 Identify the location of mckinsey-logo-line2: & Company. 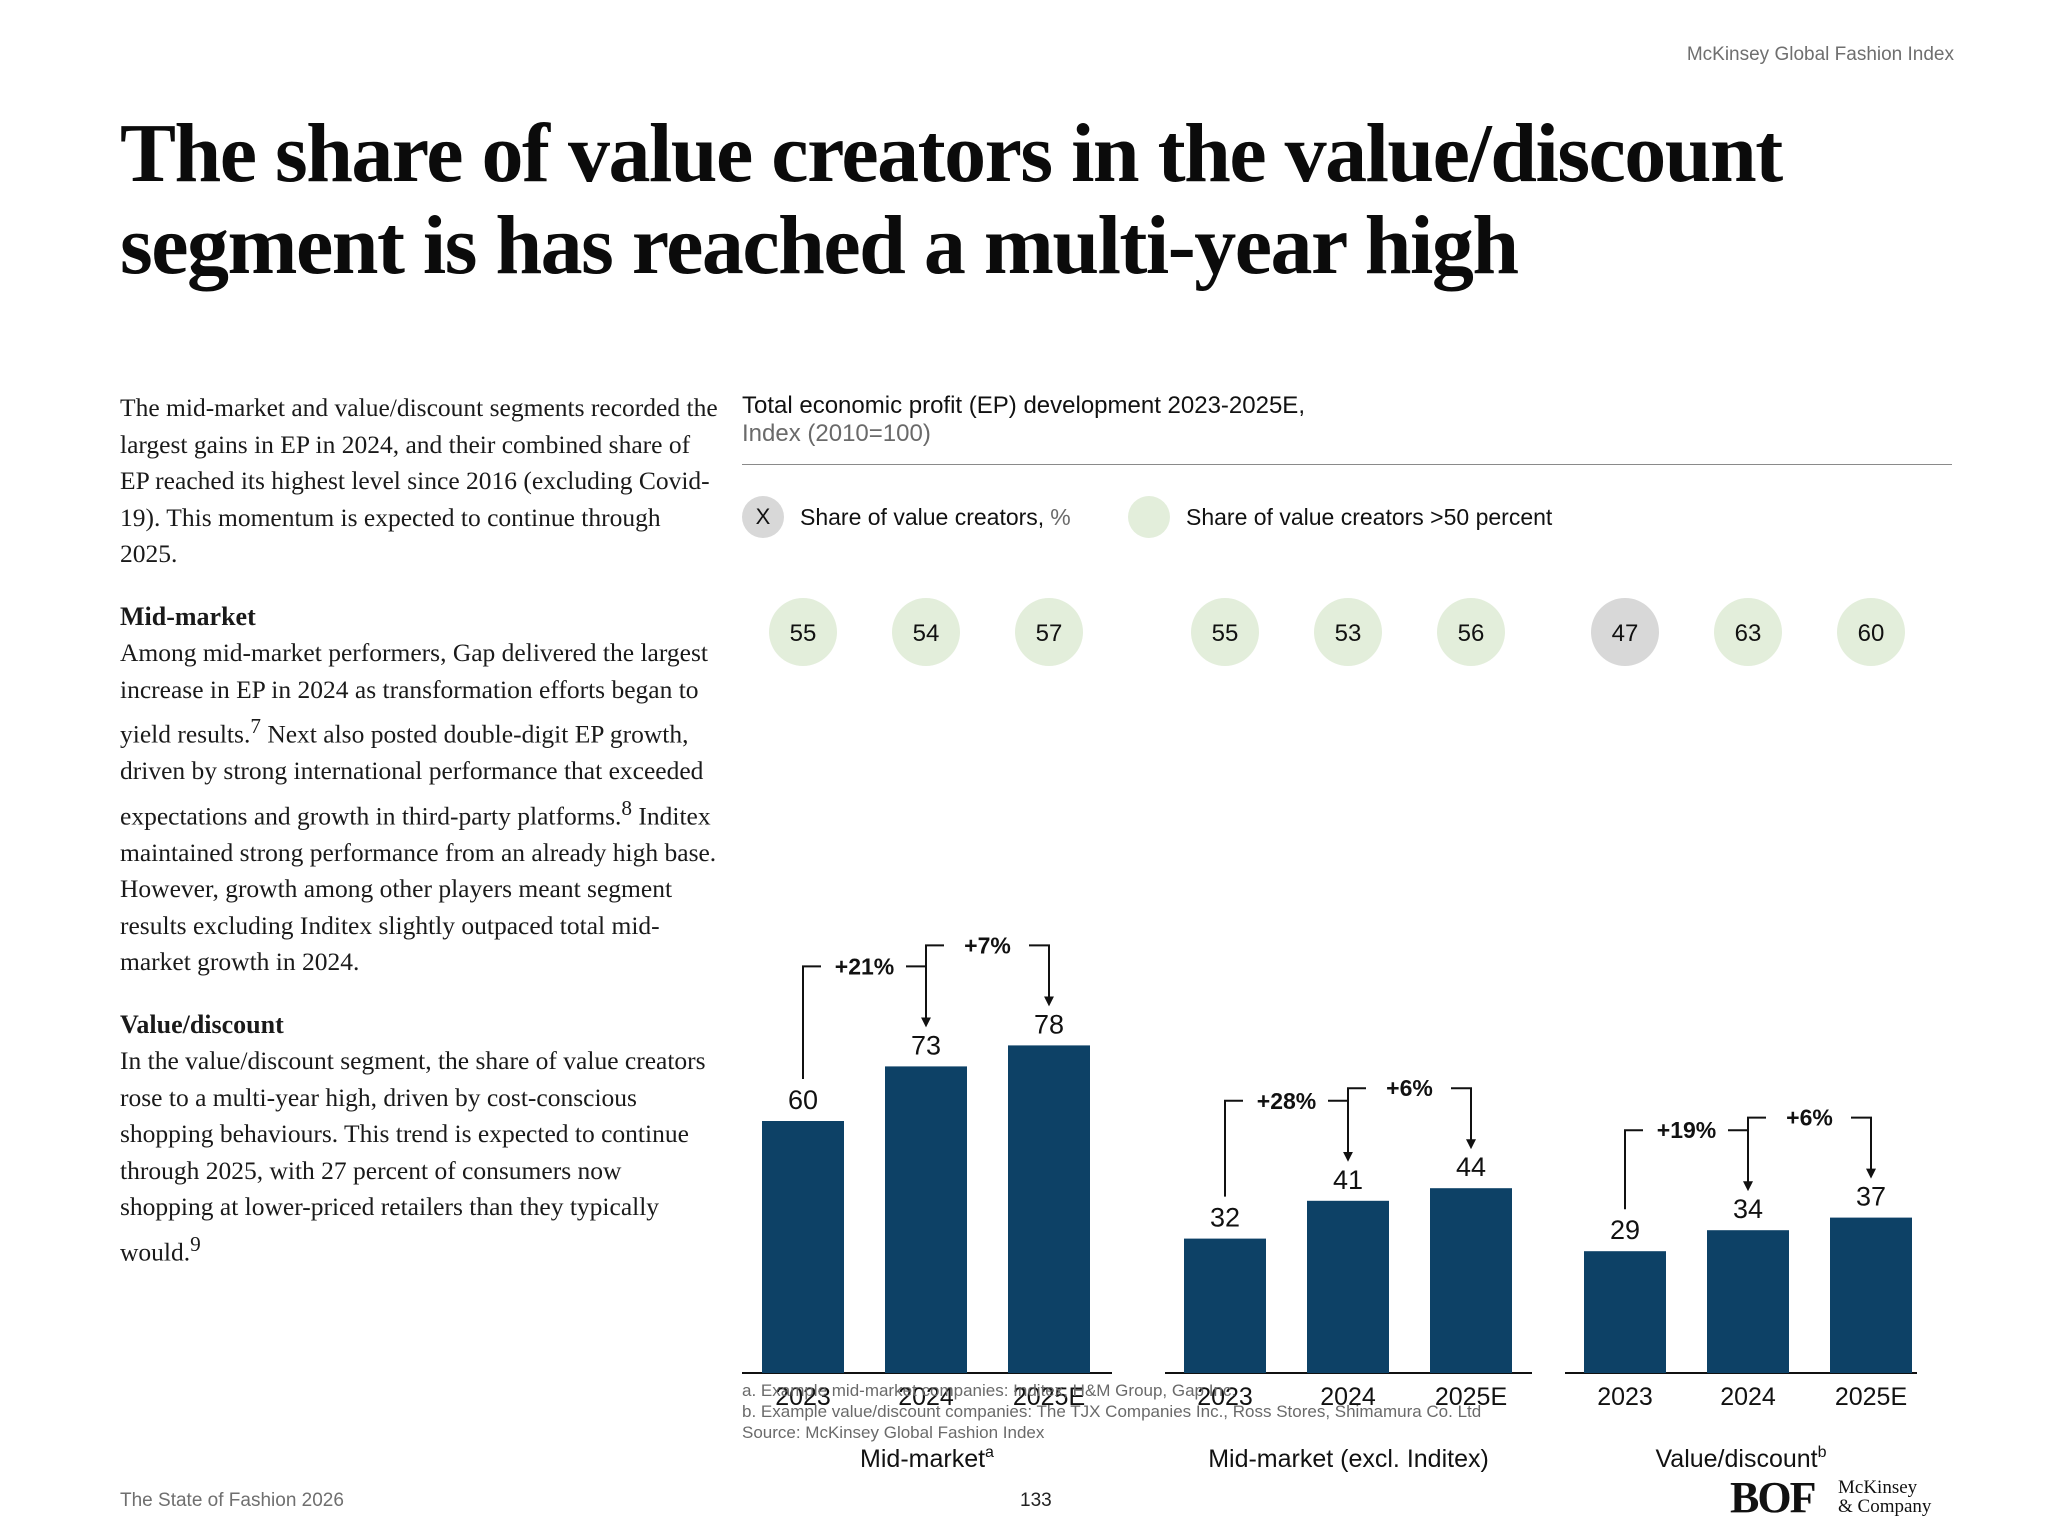
(1885, 1506).